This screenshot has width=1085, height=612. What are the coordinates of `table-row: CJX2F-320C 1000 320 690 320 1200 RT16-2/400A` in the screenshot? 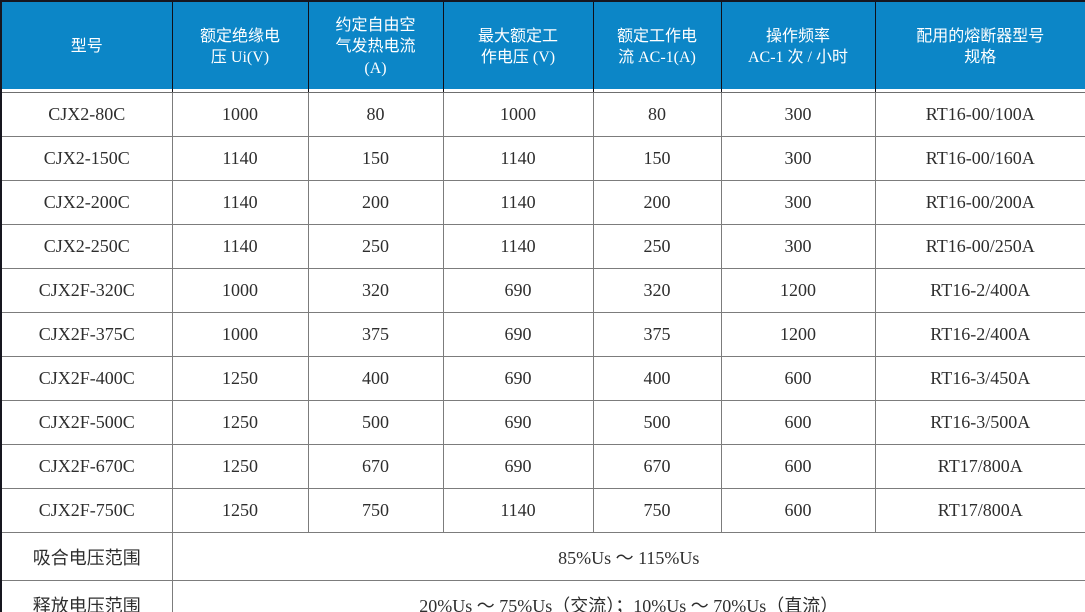 It's located at (542, 290).